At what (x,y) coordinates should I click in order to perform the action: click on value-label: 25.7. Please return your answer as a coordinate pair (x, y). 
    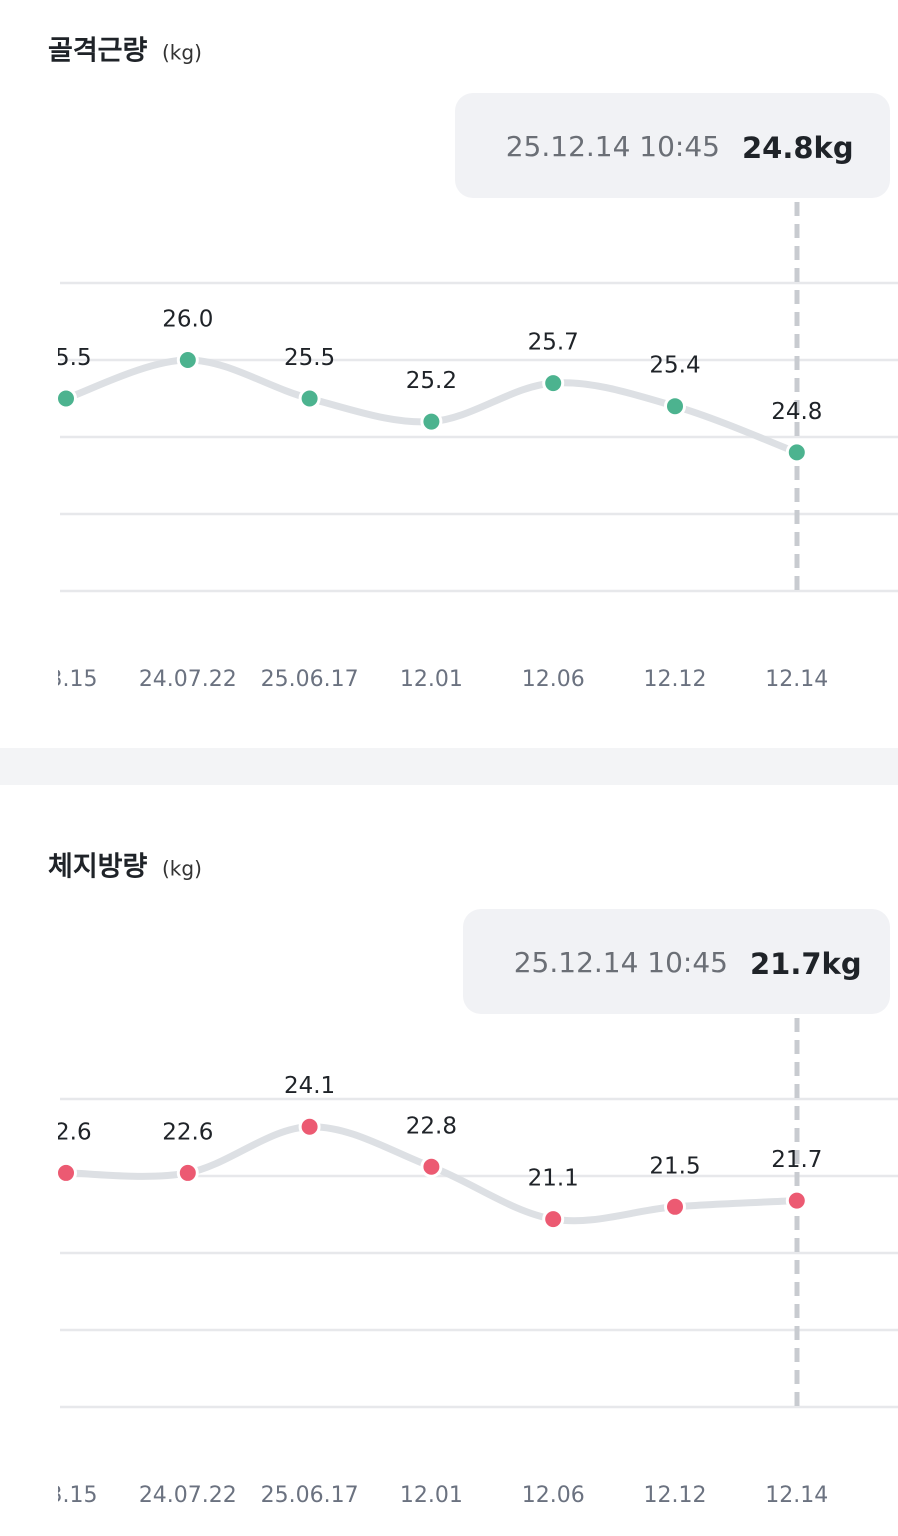
    Looking at the image, I should click on (553, 343).